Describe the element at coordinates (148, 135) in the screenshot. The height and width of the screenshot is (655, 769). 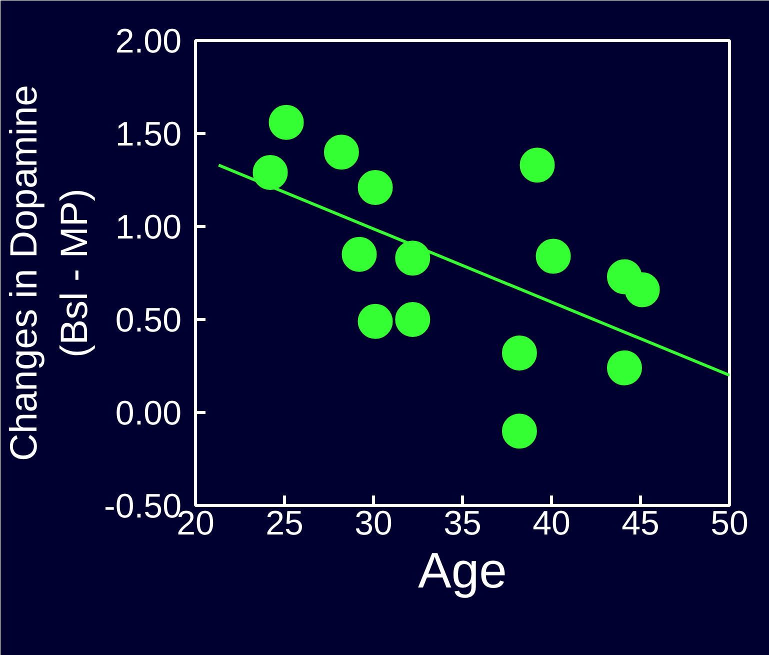
I see `y-tick-label: 1.50` at that location.